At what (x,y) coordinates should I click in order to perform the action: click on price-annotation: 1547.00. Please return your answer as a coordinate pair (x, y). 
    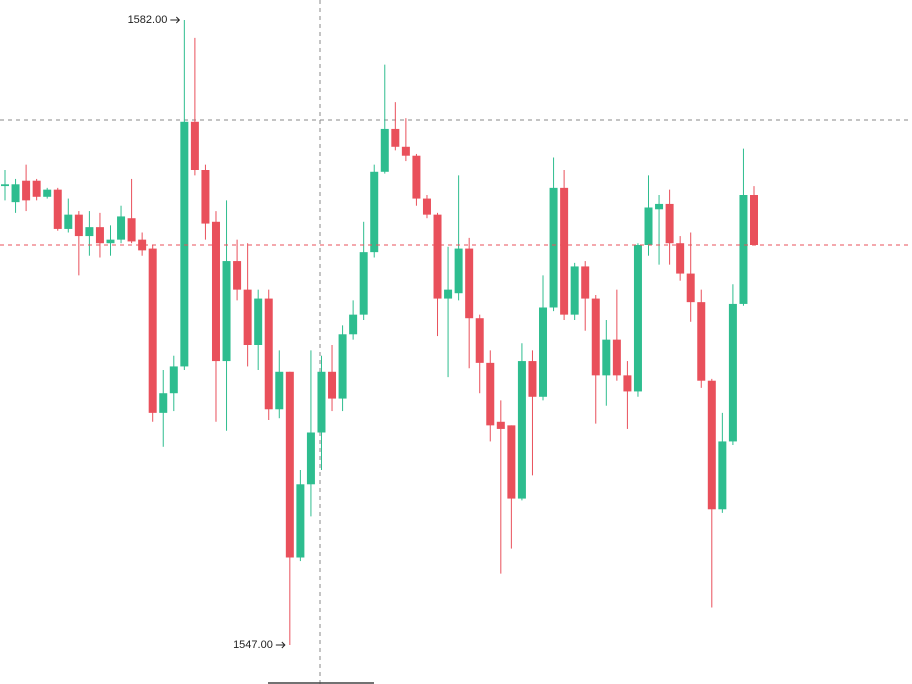
    Looking at the image, I should click on (253, 645).